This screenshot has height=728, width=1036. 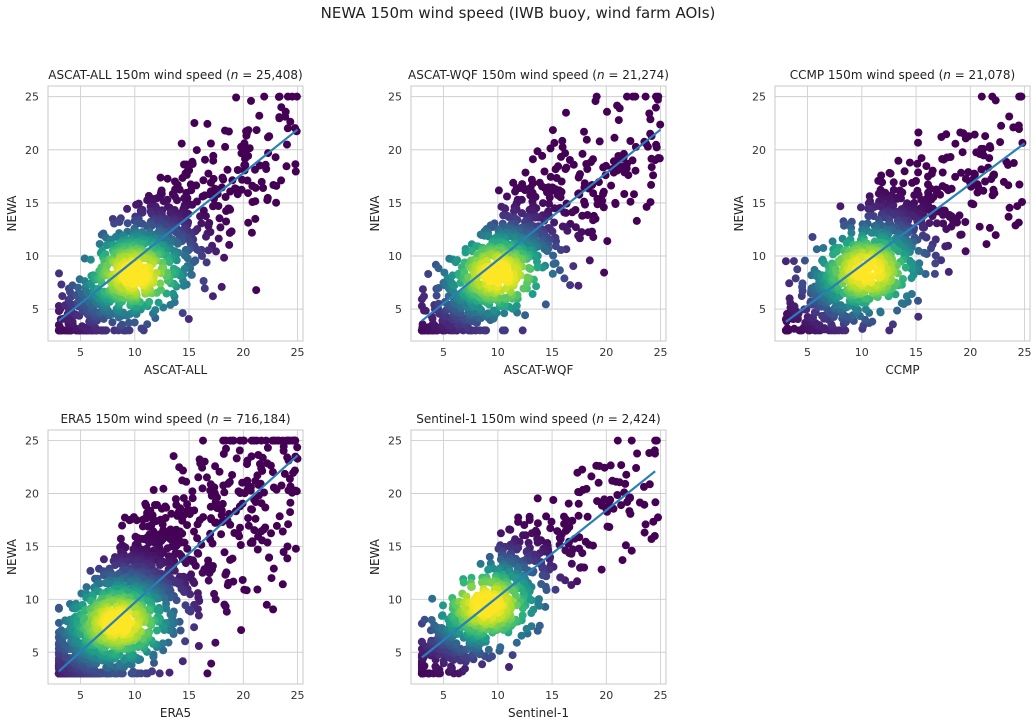 I want to click on x-tick-label: 25, so click(x=661, y=695).